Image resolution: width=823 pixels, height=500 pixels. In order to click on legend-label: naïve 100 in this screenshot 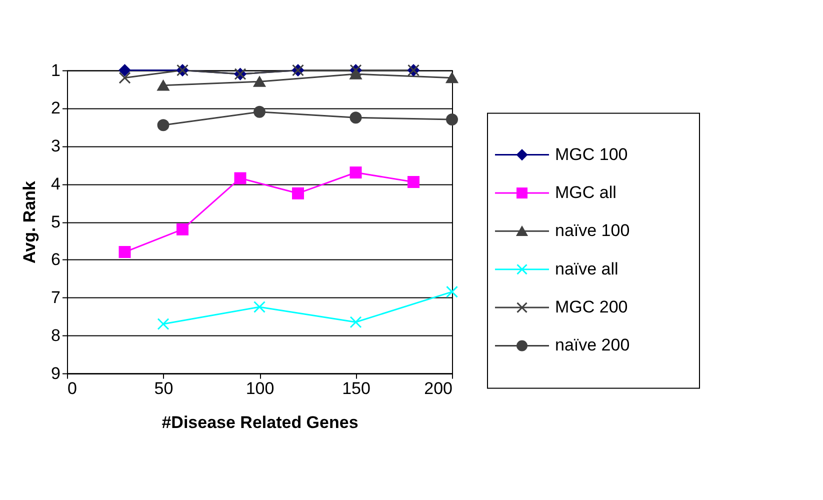, I will do `click(592, 230)`.